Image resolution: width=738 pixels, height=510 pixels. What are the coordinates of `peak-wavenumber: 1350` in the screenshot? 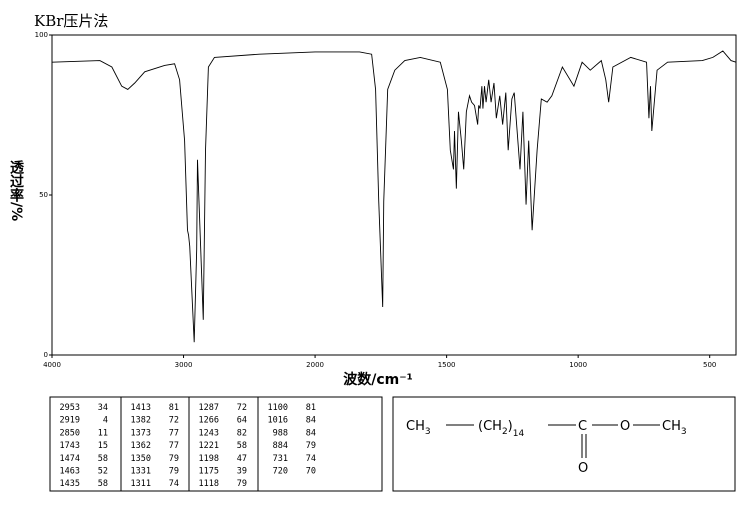 It's located at (141, 459).